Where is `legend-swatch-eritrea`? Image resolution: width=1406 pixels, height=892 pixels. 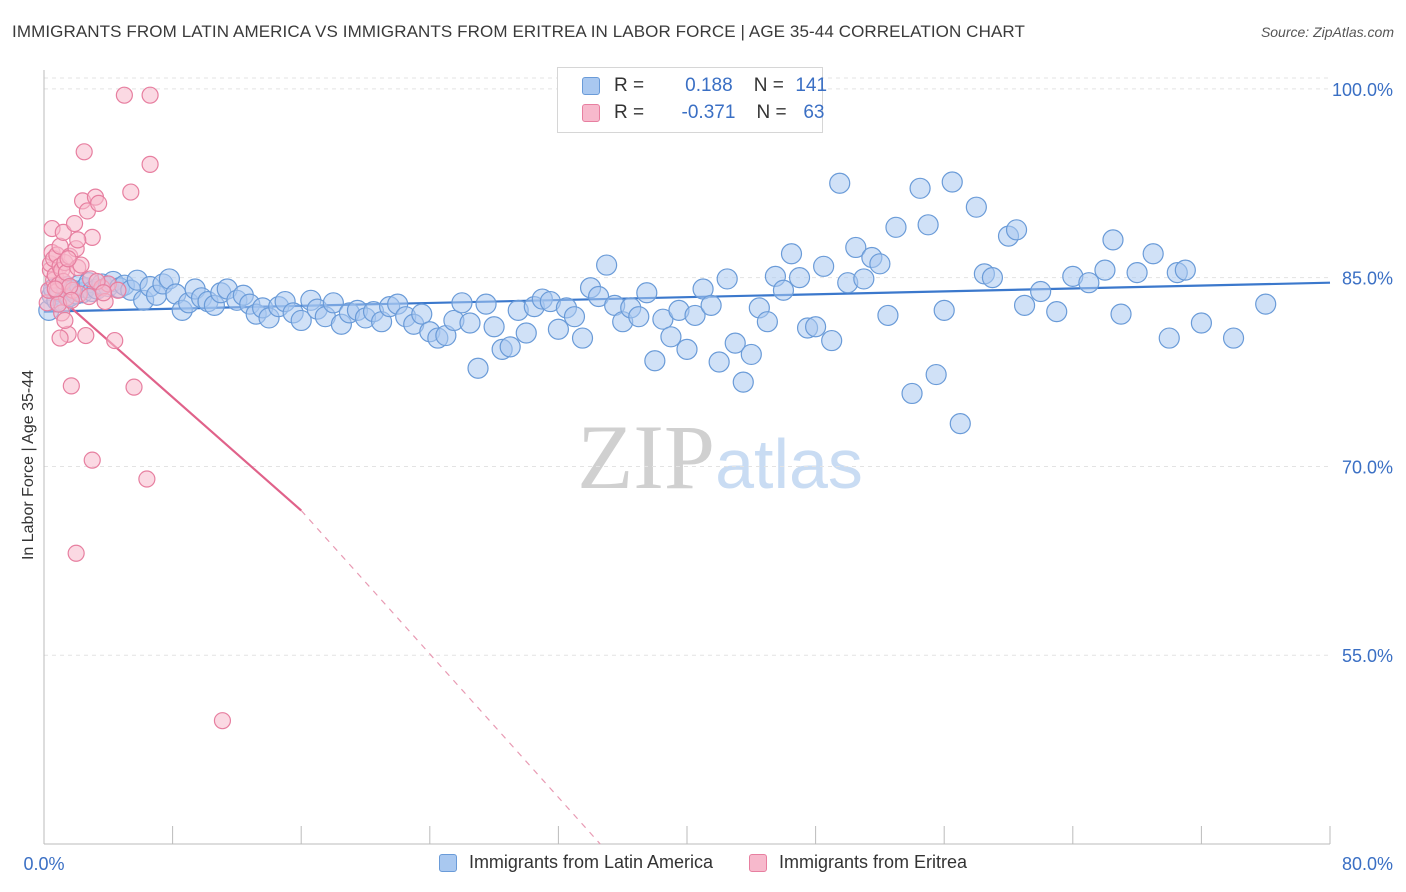
legend-swatch-eritrea is located at coordinates (591, 113).